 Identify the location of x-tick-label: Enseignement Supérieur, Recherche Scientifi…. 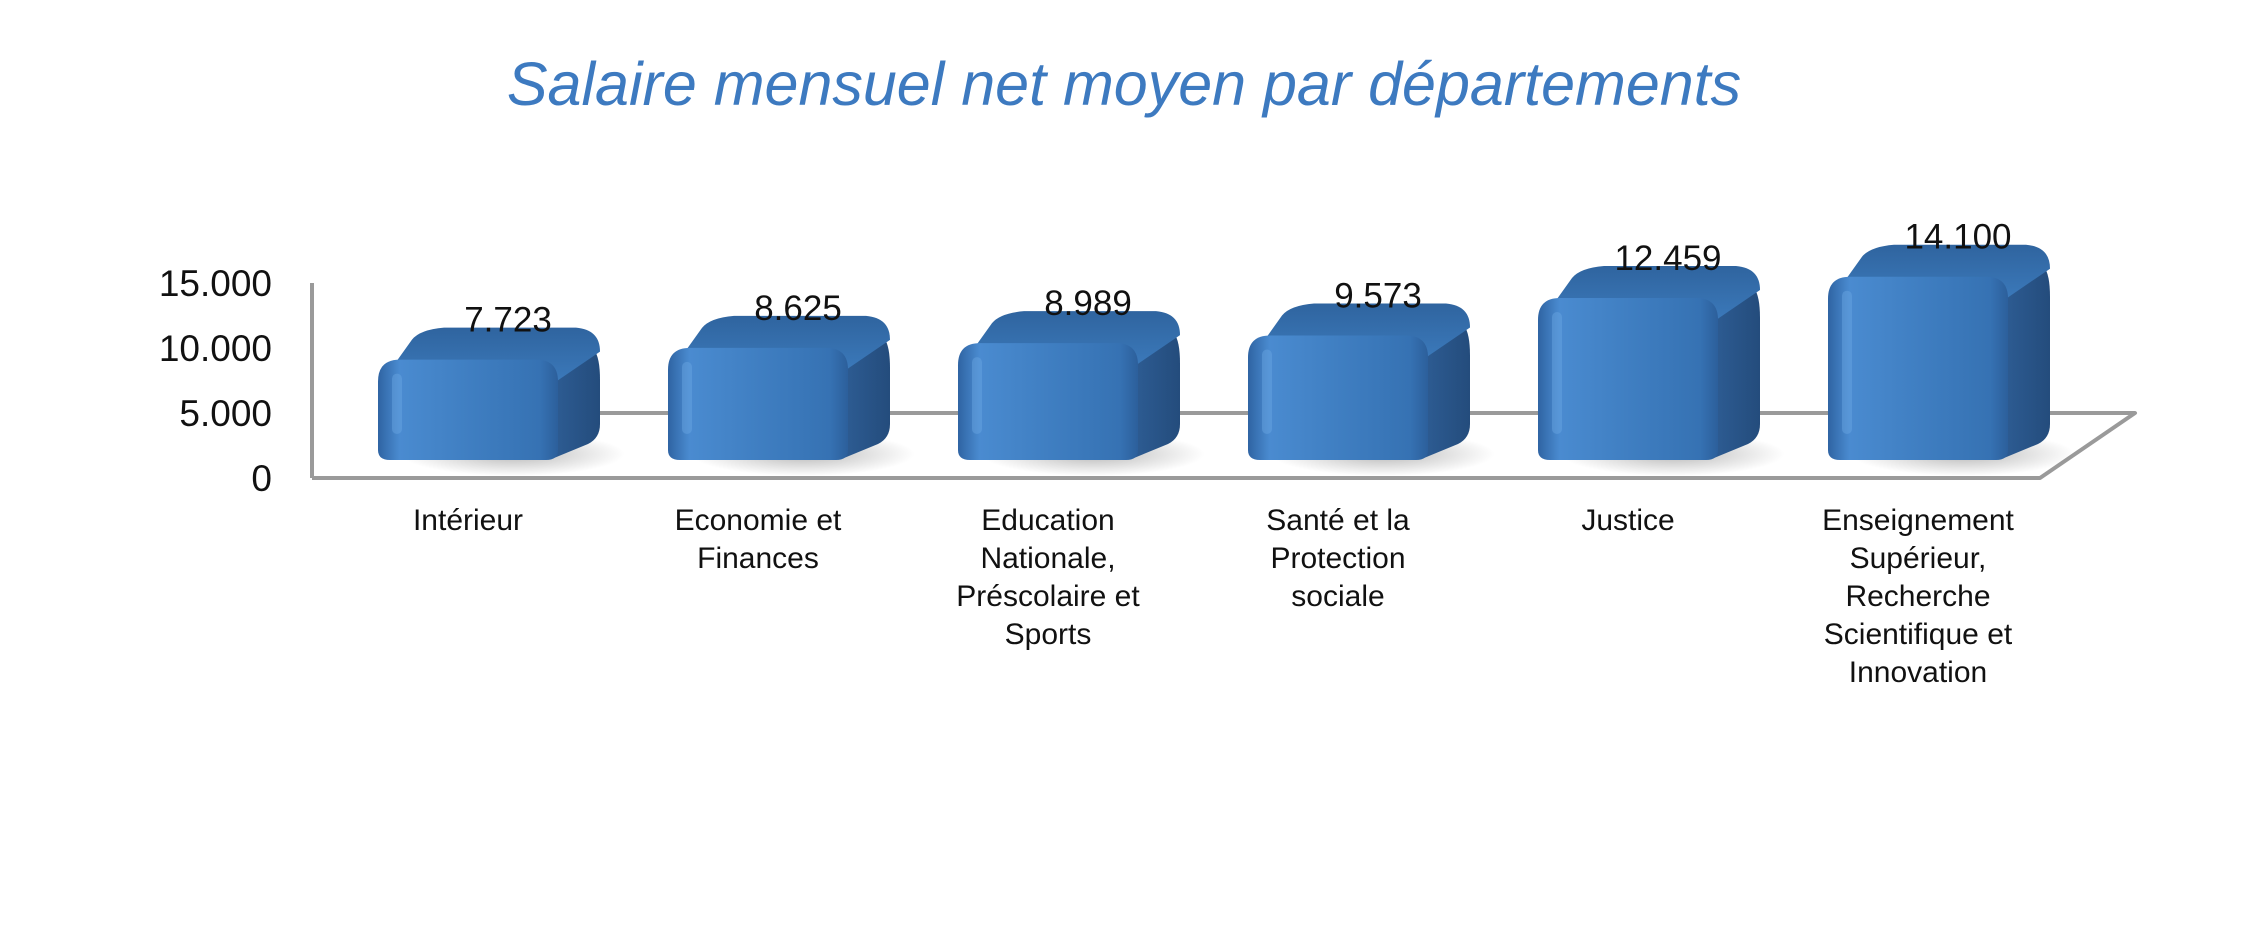
(1918, 596).